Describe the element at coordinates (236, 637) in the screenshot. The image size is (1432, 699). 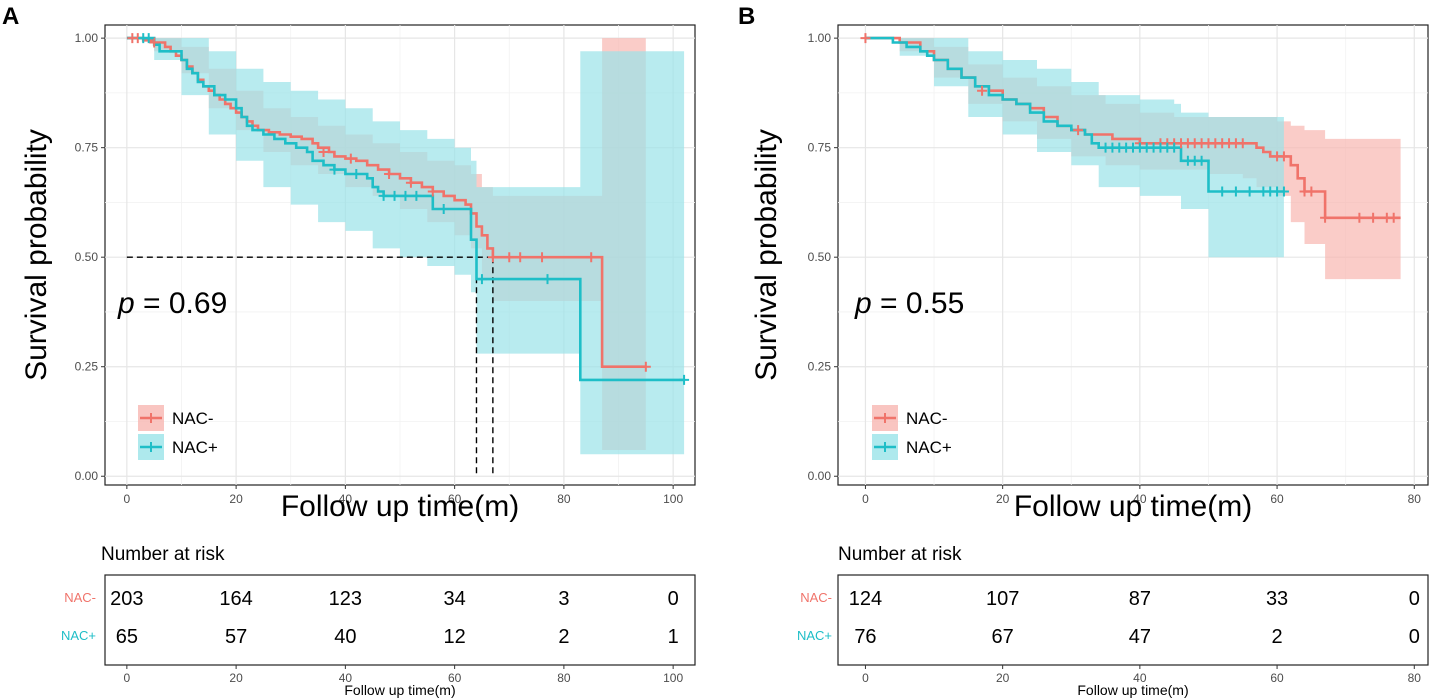
I see `risk-cell: 57` at that location.